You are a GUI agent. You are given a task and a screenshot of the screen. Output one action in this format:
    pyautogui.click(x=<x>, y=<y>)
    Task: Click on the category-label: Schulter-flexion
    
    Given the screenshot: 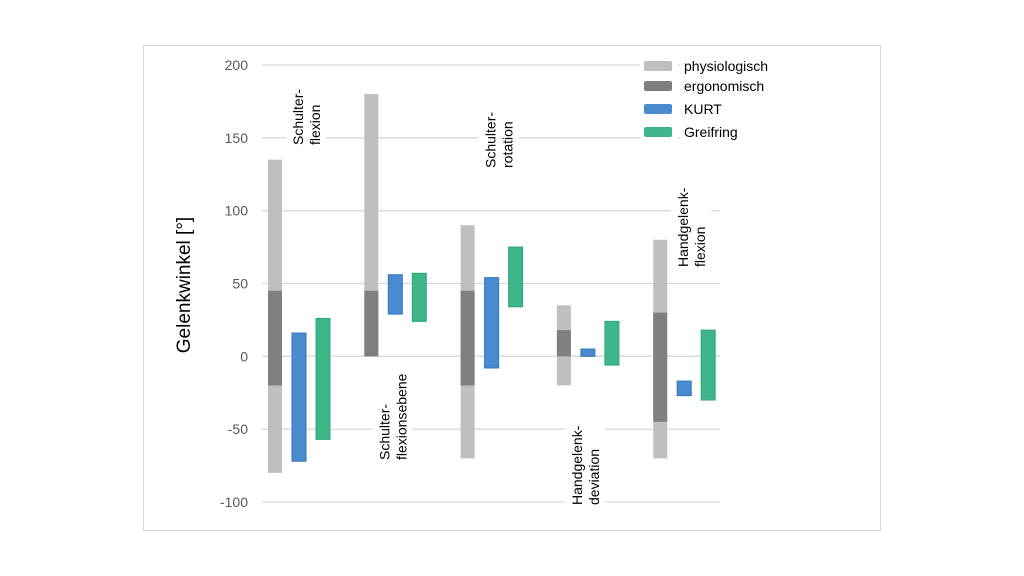 What is the action you would take?
    pyautogui.click(x=306, y=117)
    